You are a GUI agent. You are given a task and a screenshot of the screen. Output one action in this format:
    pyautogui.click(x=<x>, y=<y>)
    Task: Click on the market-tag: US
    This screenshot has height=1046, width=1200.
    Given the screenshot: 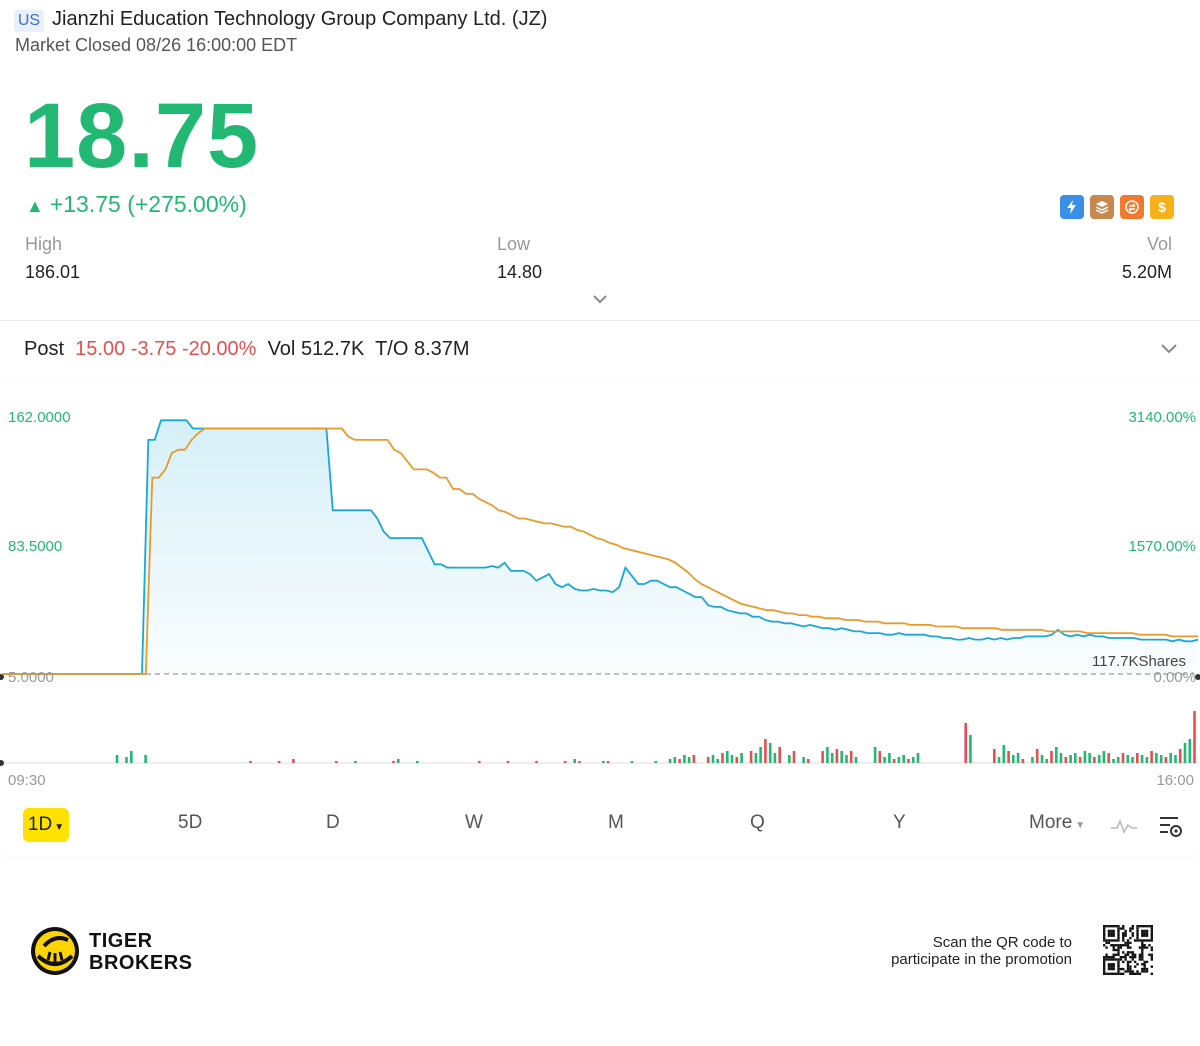 What is the action you would take?
    pyautogui.click(x=29, y=21)
    